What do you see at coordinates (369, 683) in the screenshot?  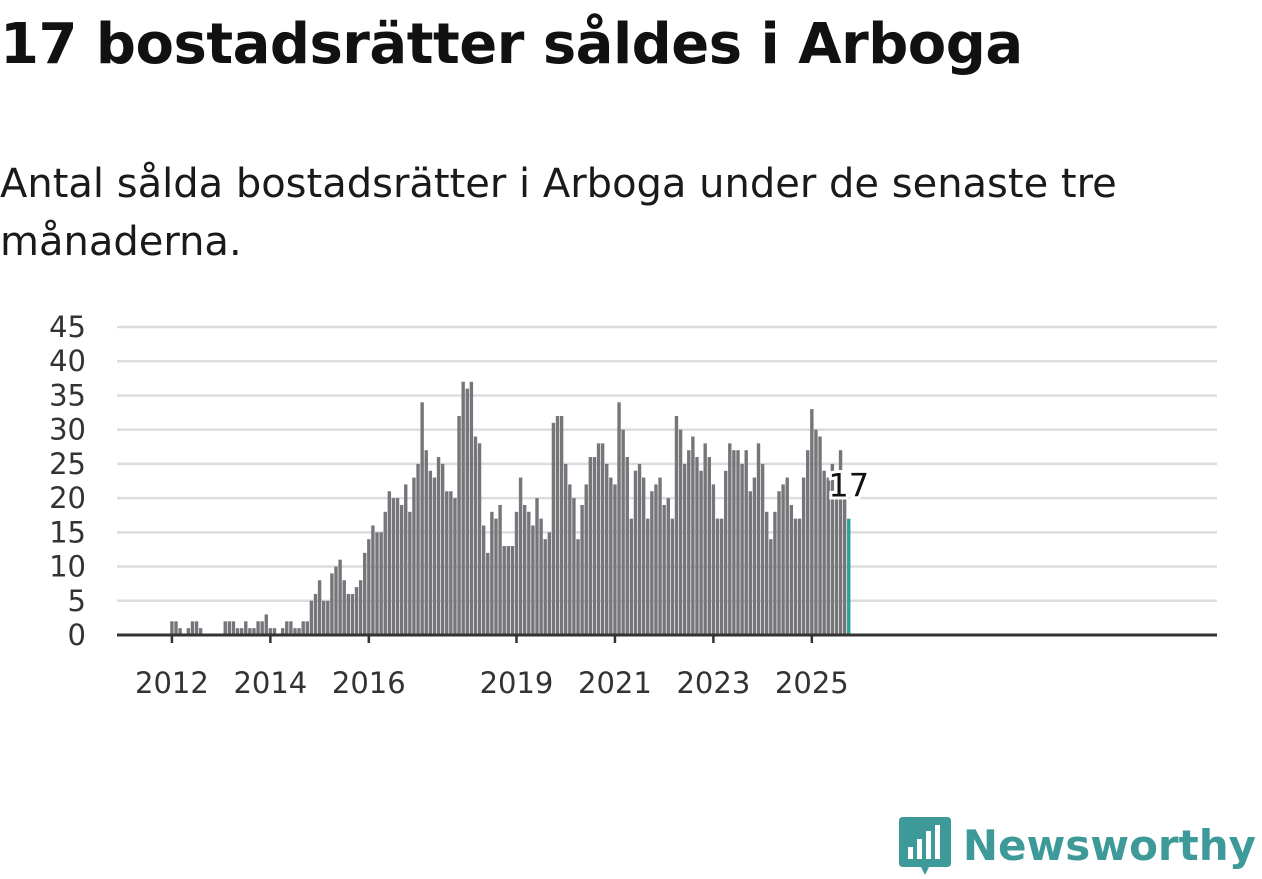 I see `x-tick-label: 2016` at bounding box center [369, 683].